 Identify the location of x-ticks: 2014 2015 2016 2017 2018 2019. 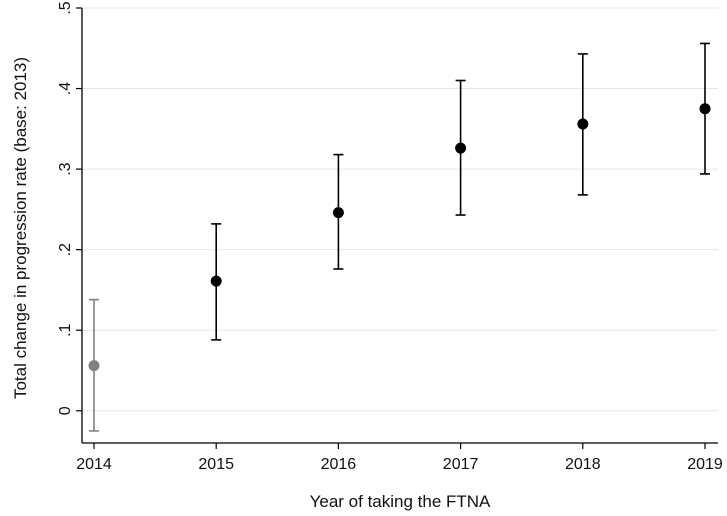
(399, 458).